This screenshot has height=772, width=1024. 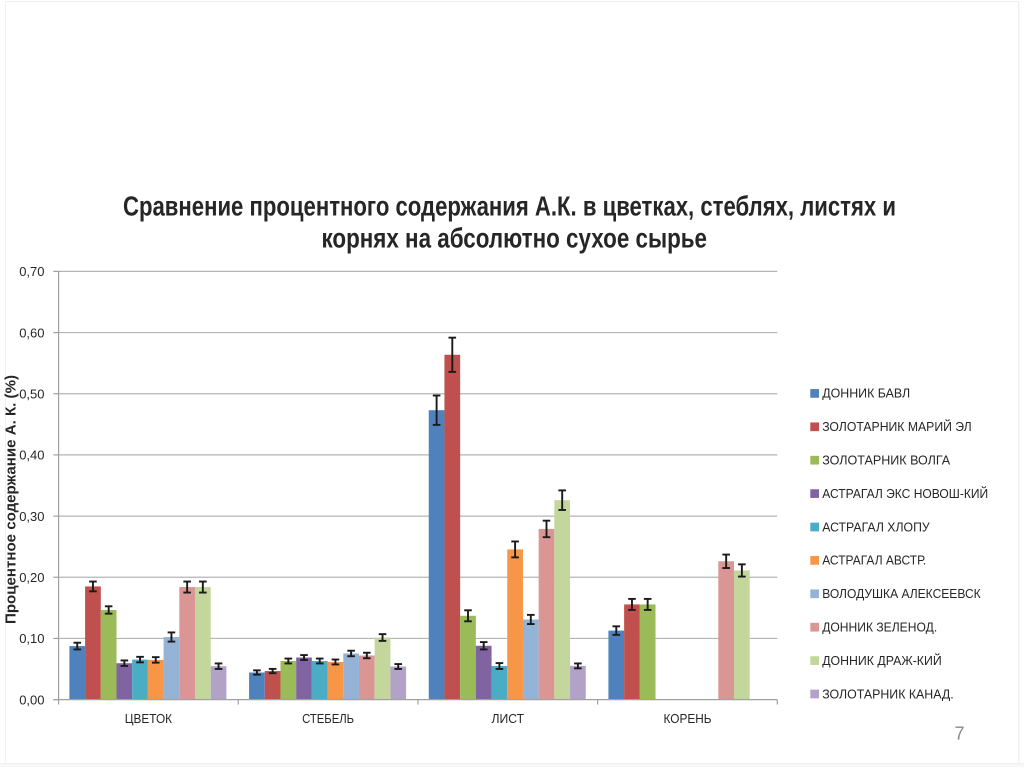 I want to click on svg-text: ДОННИК ДРАЖ-КИЙ, so click(x=882, y=660).